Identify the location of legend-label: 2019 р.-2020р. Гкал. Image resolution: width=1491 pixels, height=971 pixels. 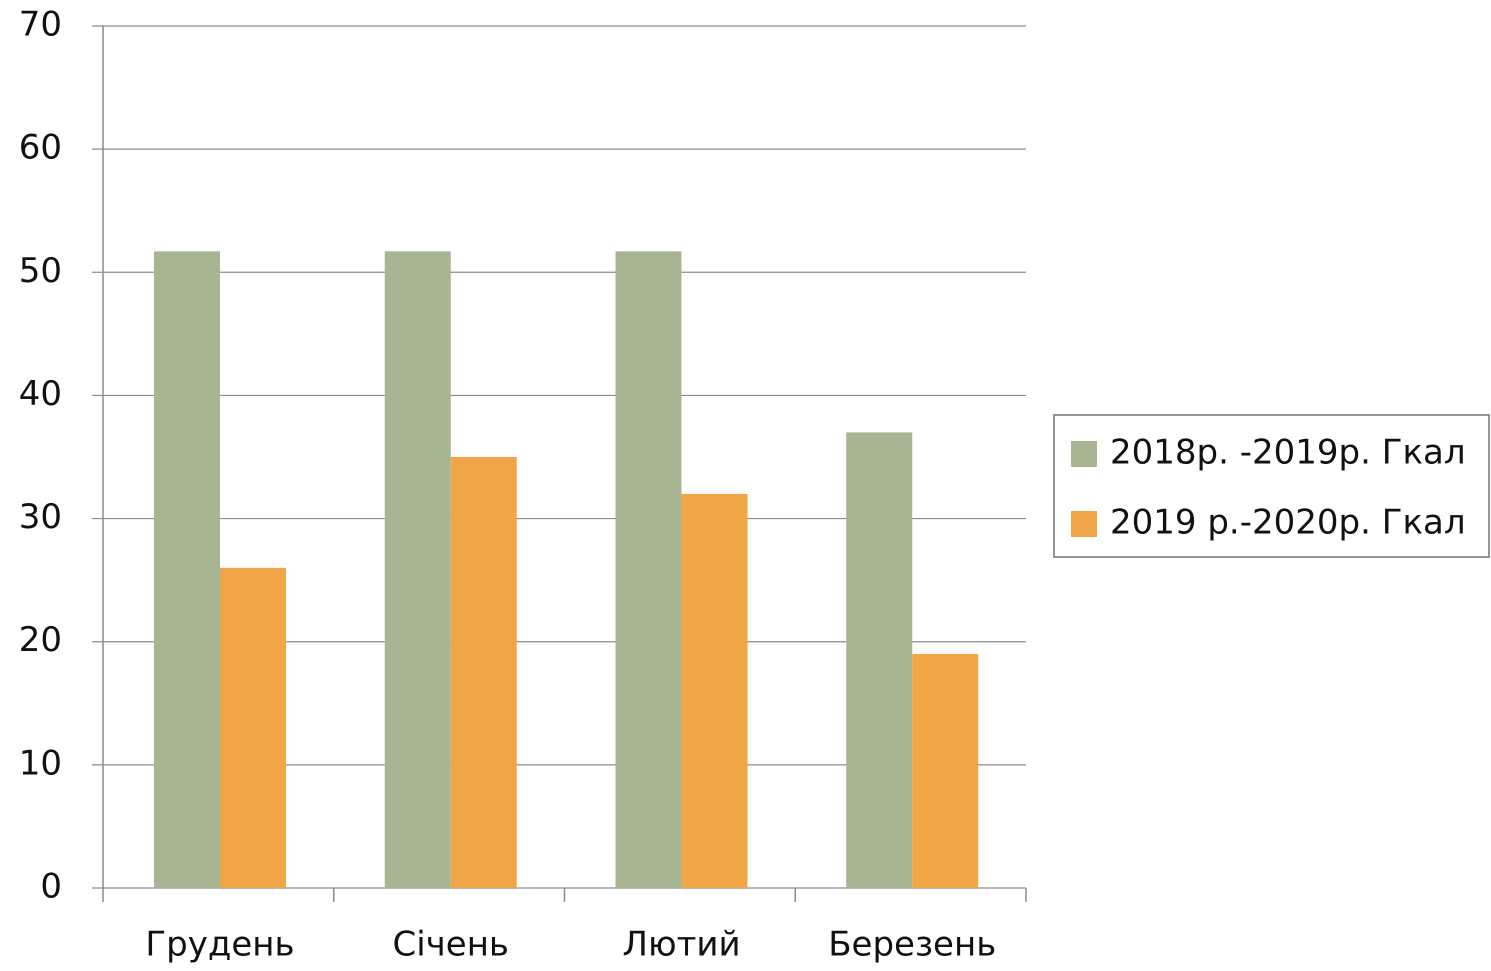
(1288, 523).